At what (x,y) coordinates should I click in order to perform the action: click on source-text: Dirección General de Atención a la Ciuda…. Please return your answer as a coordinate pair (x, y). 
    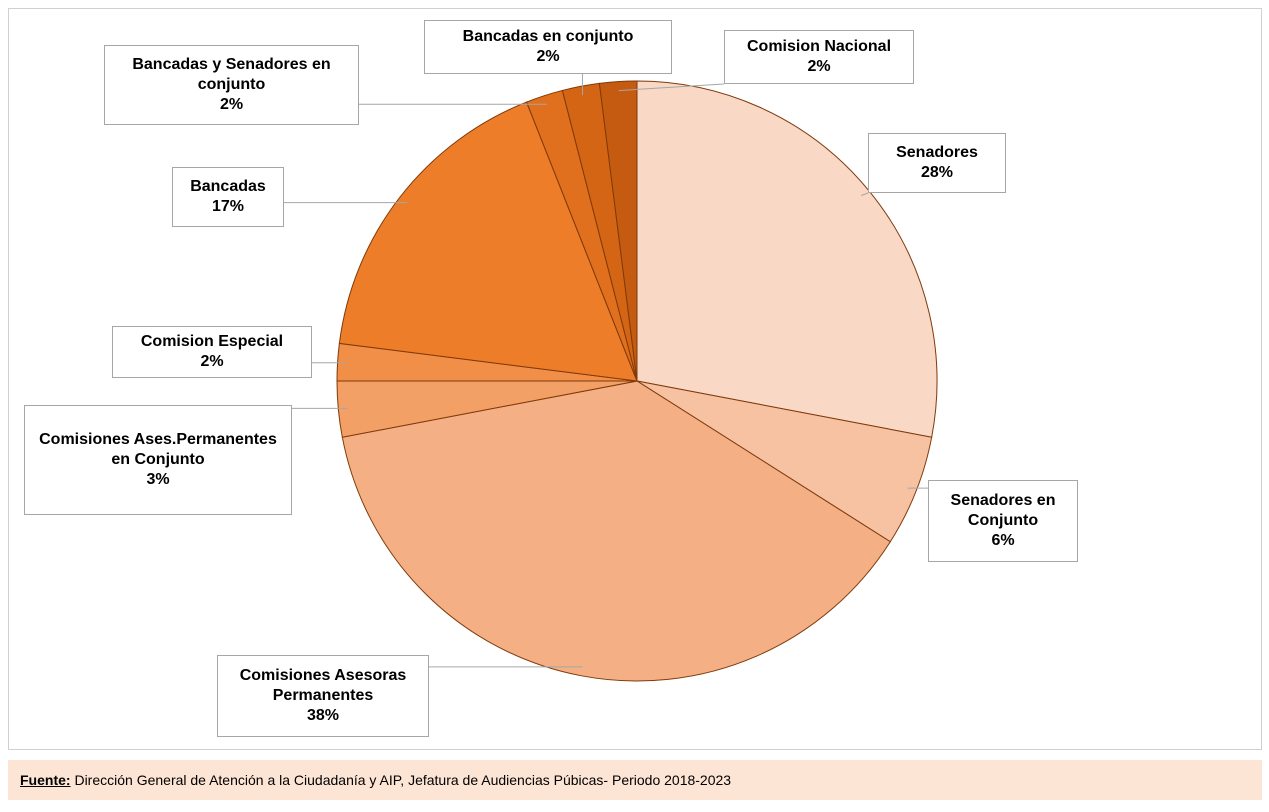
    Looking at the image, I should click on (403, 780).